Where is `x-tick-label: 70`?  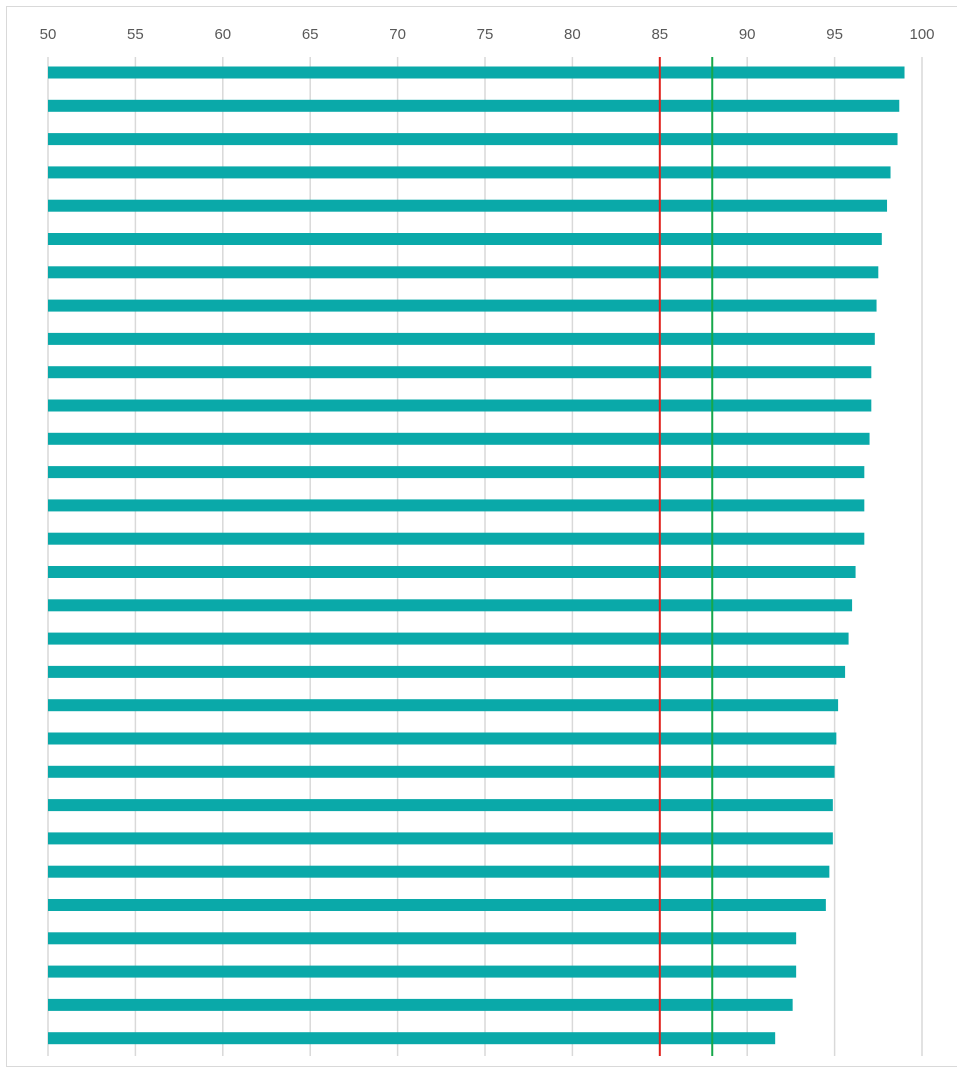 x-tick-label: 70 is located at coordinates (397, 34).